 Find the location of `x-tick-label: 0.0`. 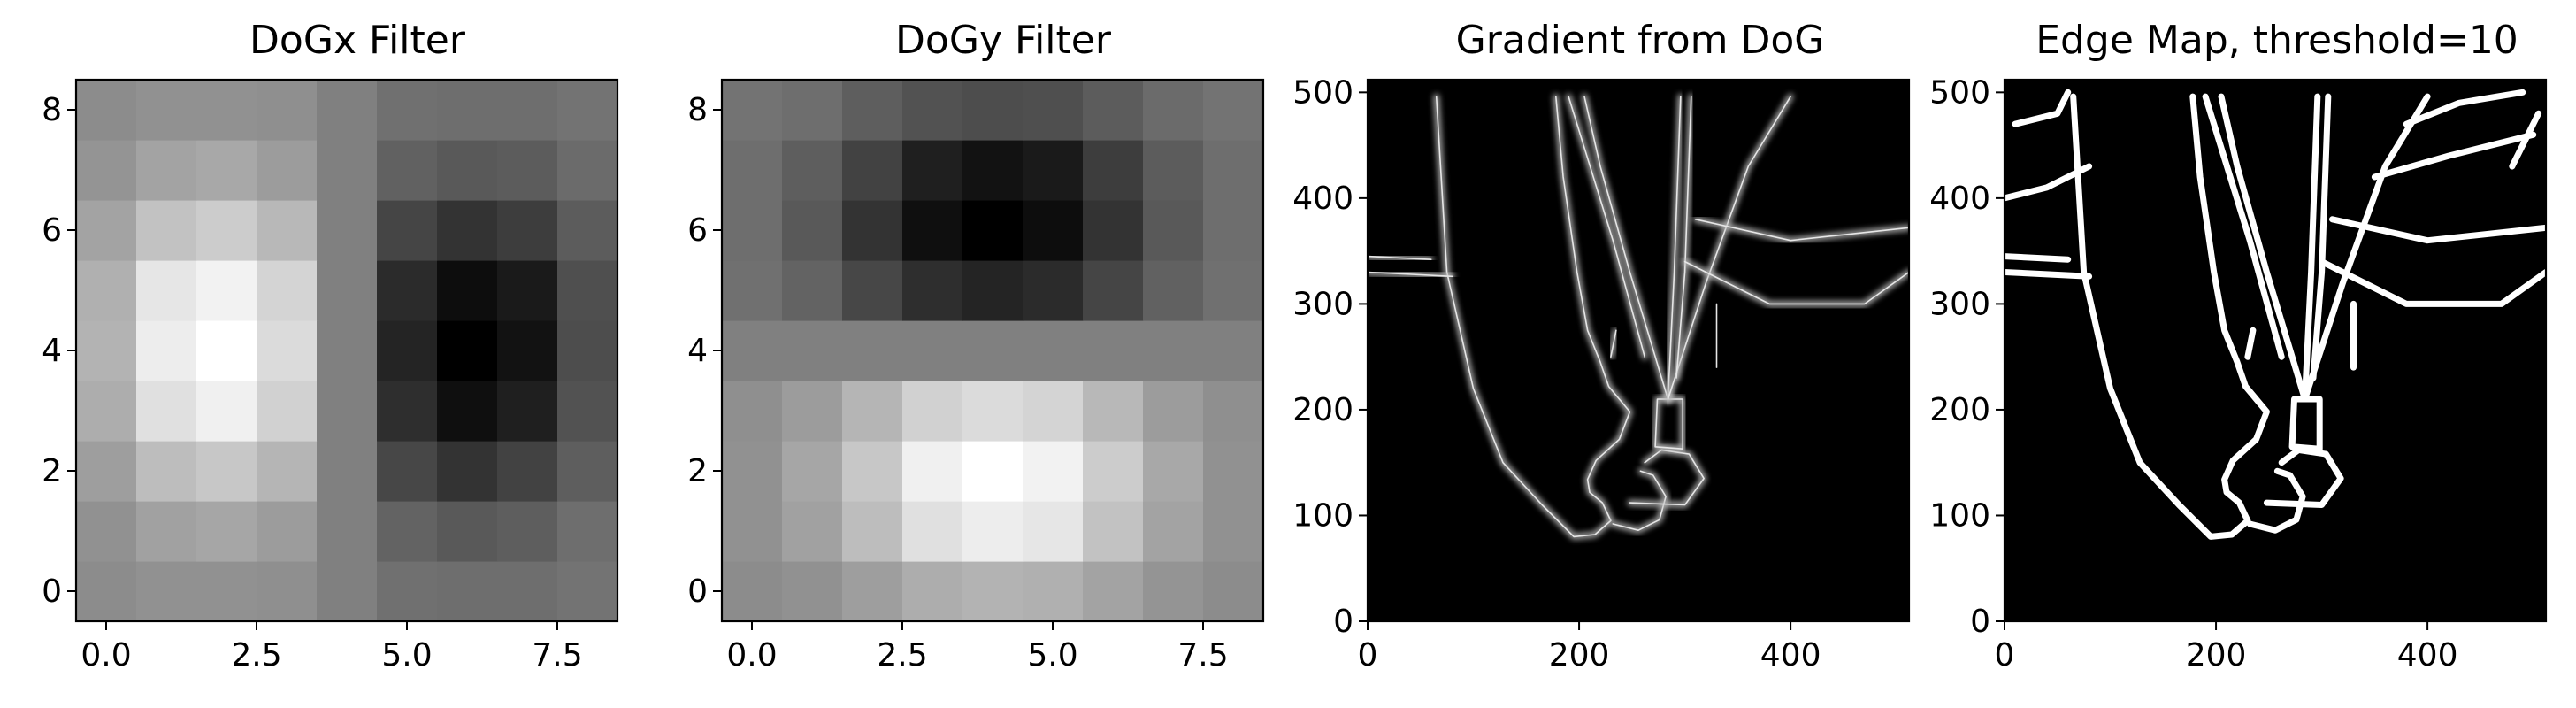

x-tick-label: 0.0 is located at coordinates (105, 655).